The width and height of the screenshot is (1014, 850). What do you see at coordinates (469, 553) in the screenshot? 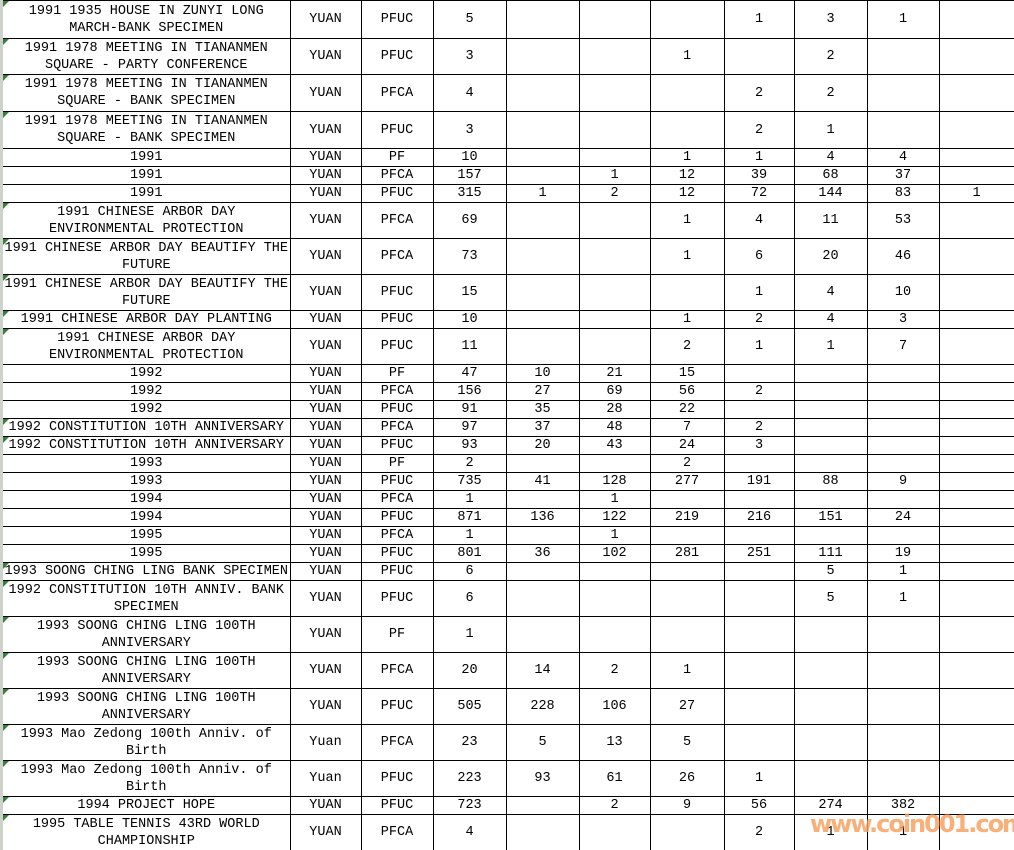
I see `cell-count: 801` at bounding box center [469, 553].